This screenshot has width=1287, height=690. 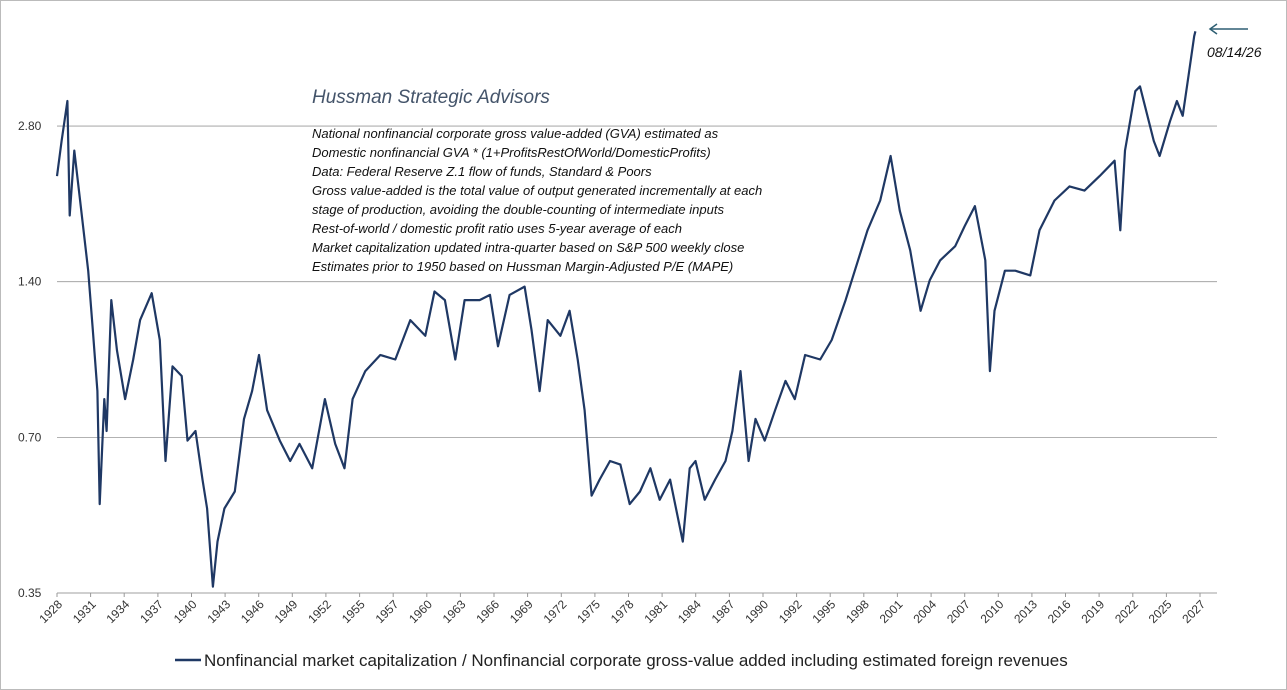 I want to click on y-tick-label: 1.40, so click(x=30, y=282).